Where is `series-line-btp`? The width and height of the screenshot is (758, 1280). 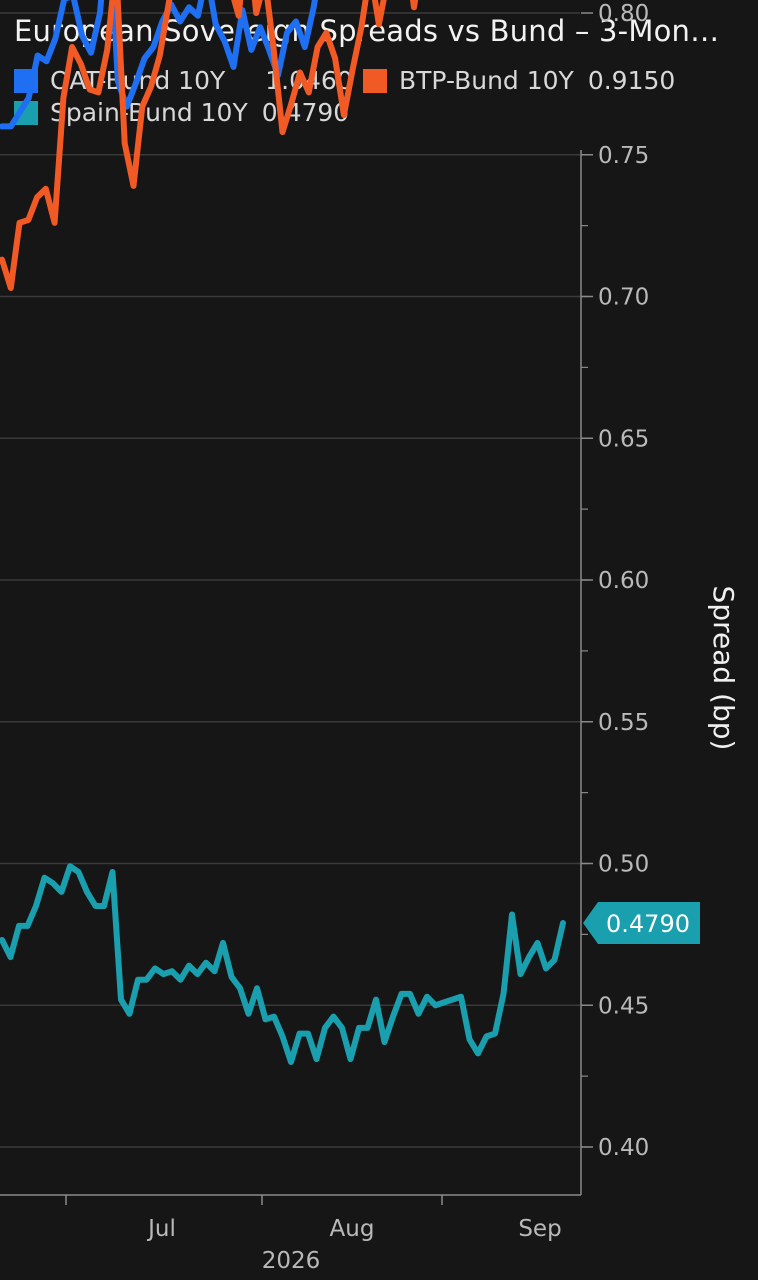 series-line-btp is located at coordinates (209, 145).